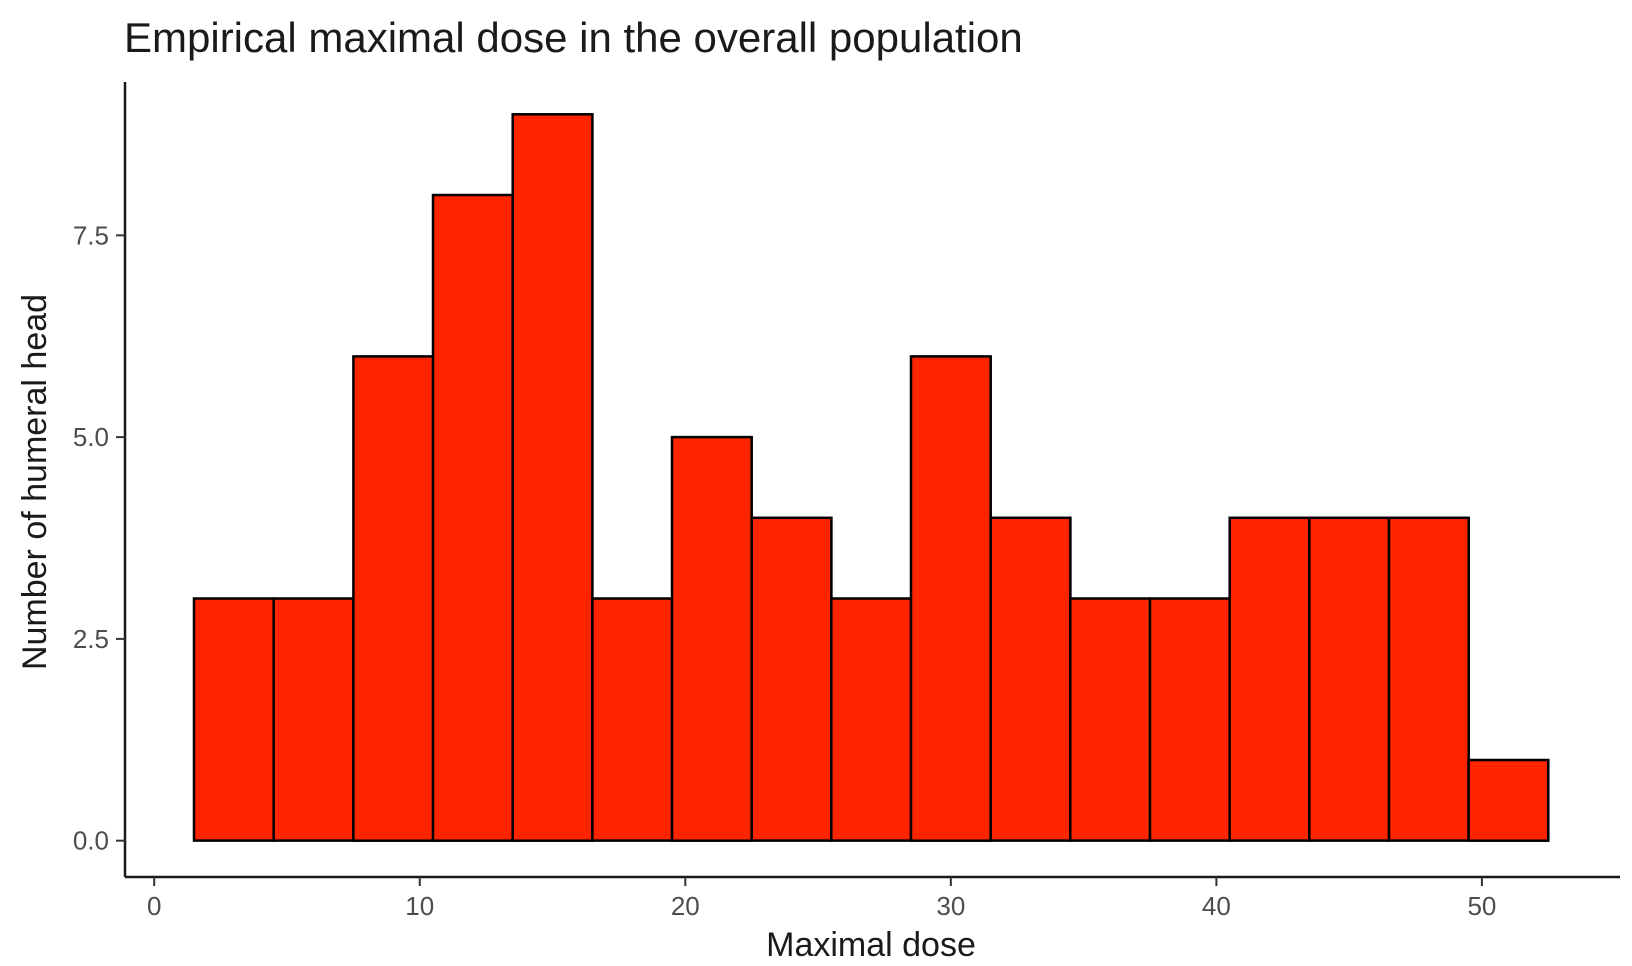 This screenshot has width=1632, height=966. What do you see at coordinates (1481, 906) in the screenshot?
I see `x-tick-label: 50` at bounding box center [1481, 906].